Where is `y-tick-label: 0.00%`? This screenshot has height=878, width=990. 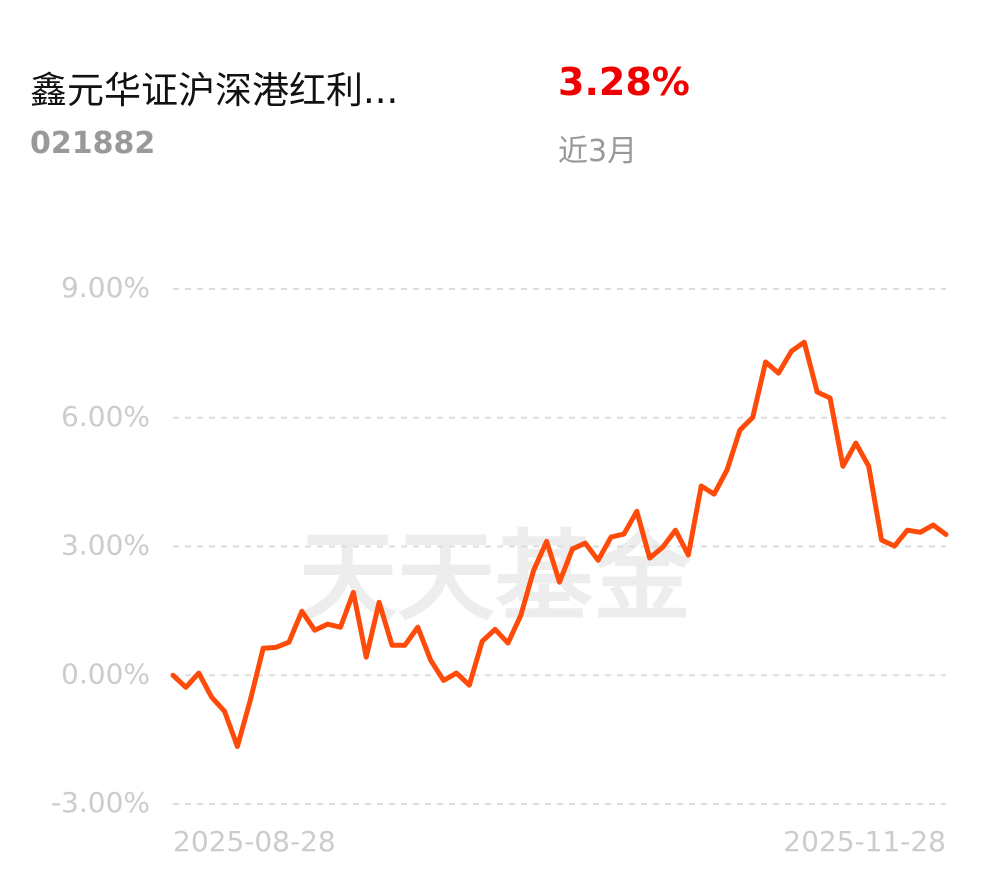 y-tick-label: 0.00% is located at coordinates (105, 673).